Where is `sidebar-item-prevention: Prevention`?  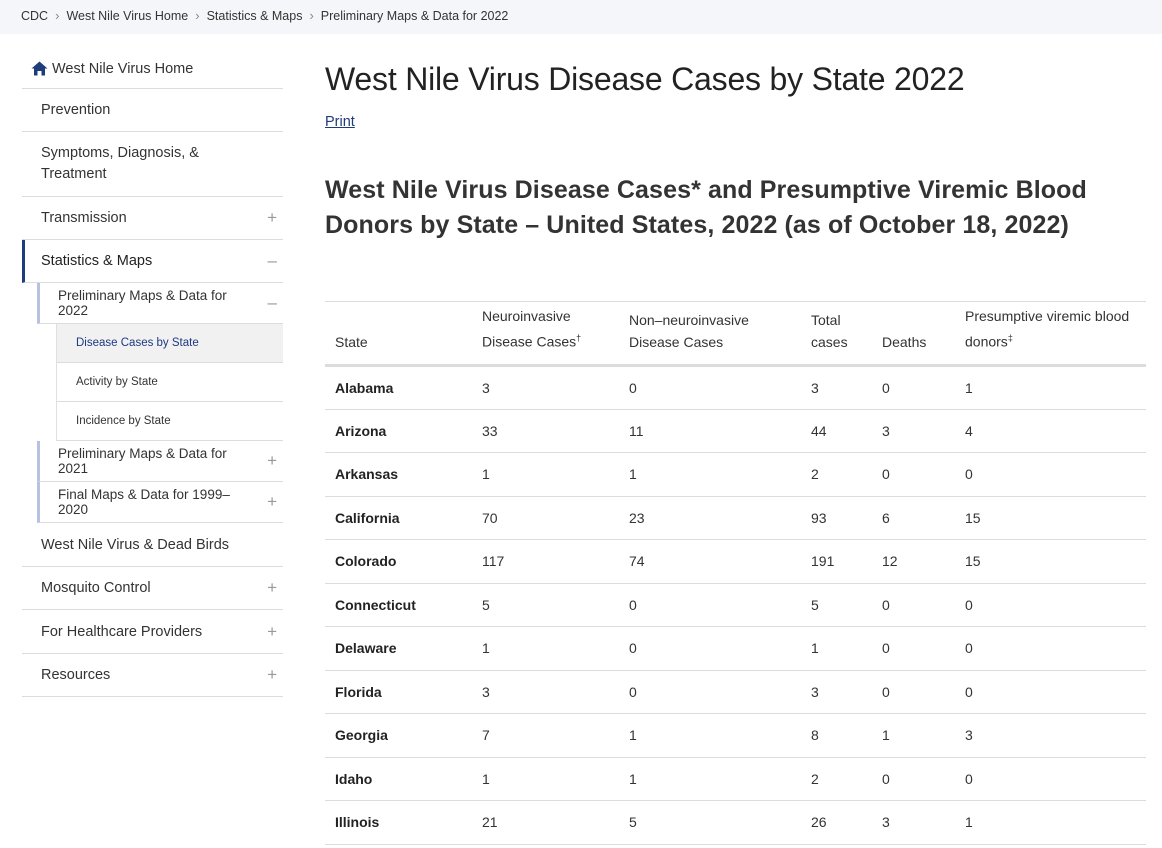 sidebar-item-prevention: Prevention is located at coordinates (152, 110).